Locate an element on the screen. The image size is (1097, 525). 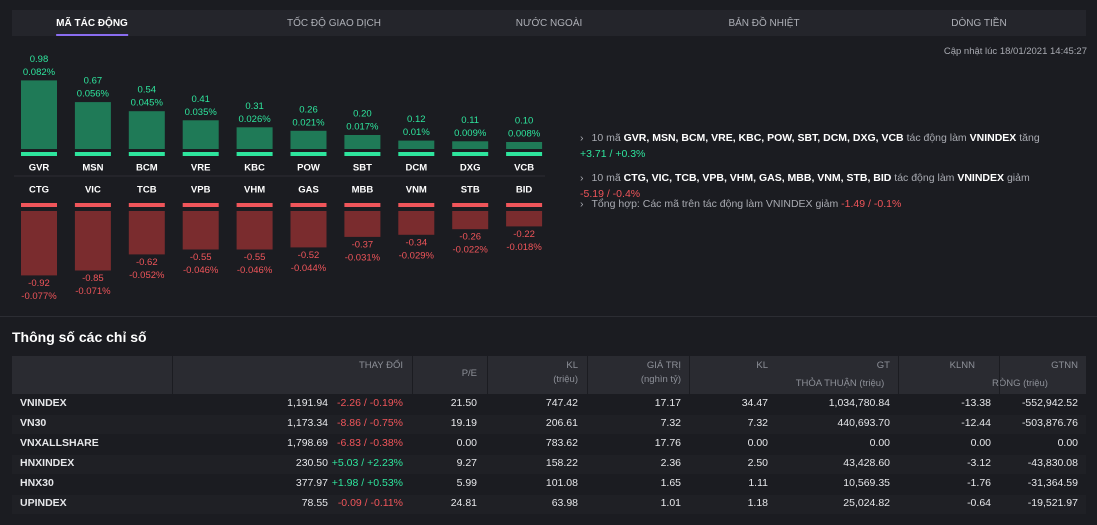
code-label: DCM is located at coordinates (416, 168).